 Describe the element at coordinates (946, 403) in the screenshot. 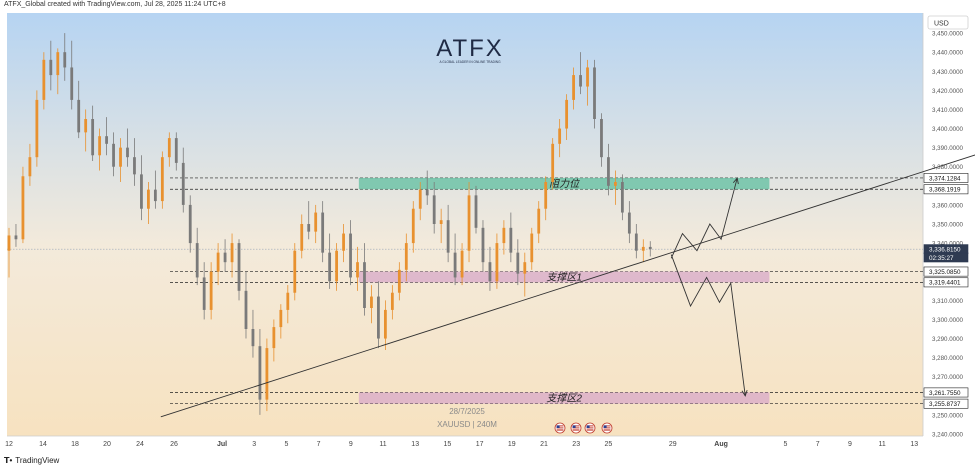

I see `price-label-7: 3,255.8737` at that location.